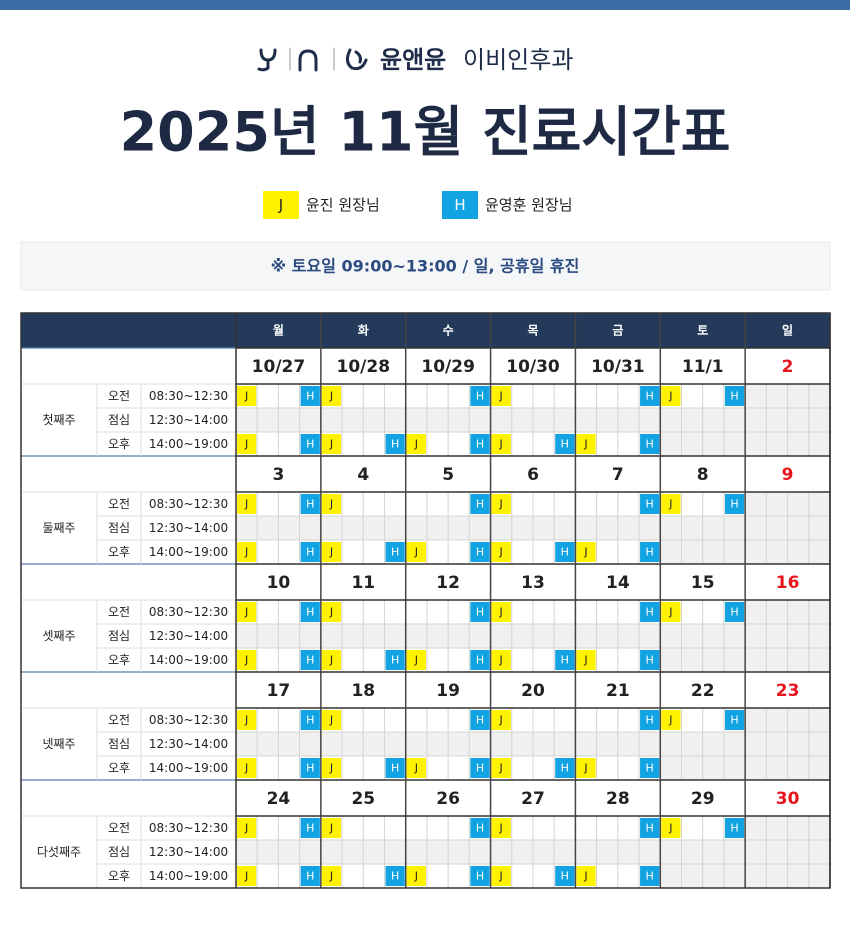  What do you see at coordinates (119, 768) in the screenshot?
I see `session-name: 오후` at bounding box center [119, 768].